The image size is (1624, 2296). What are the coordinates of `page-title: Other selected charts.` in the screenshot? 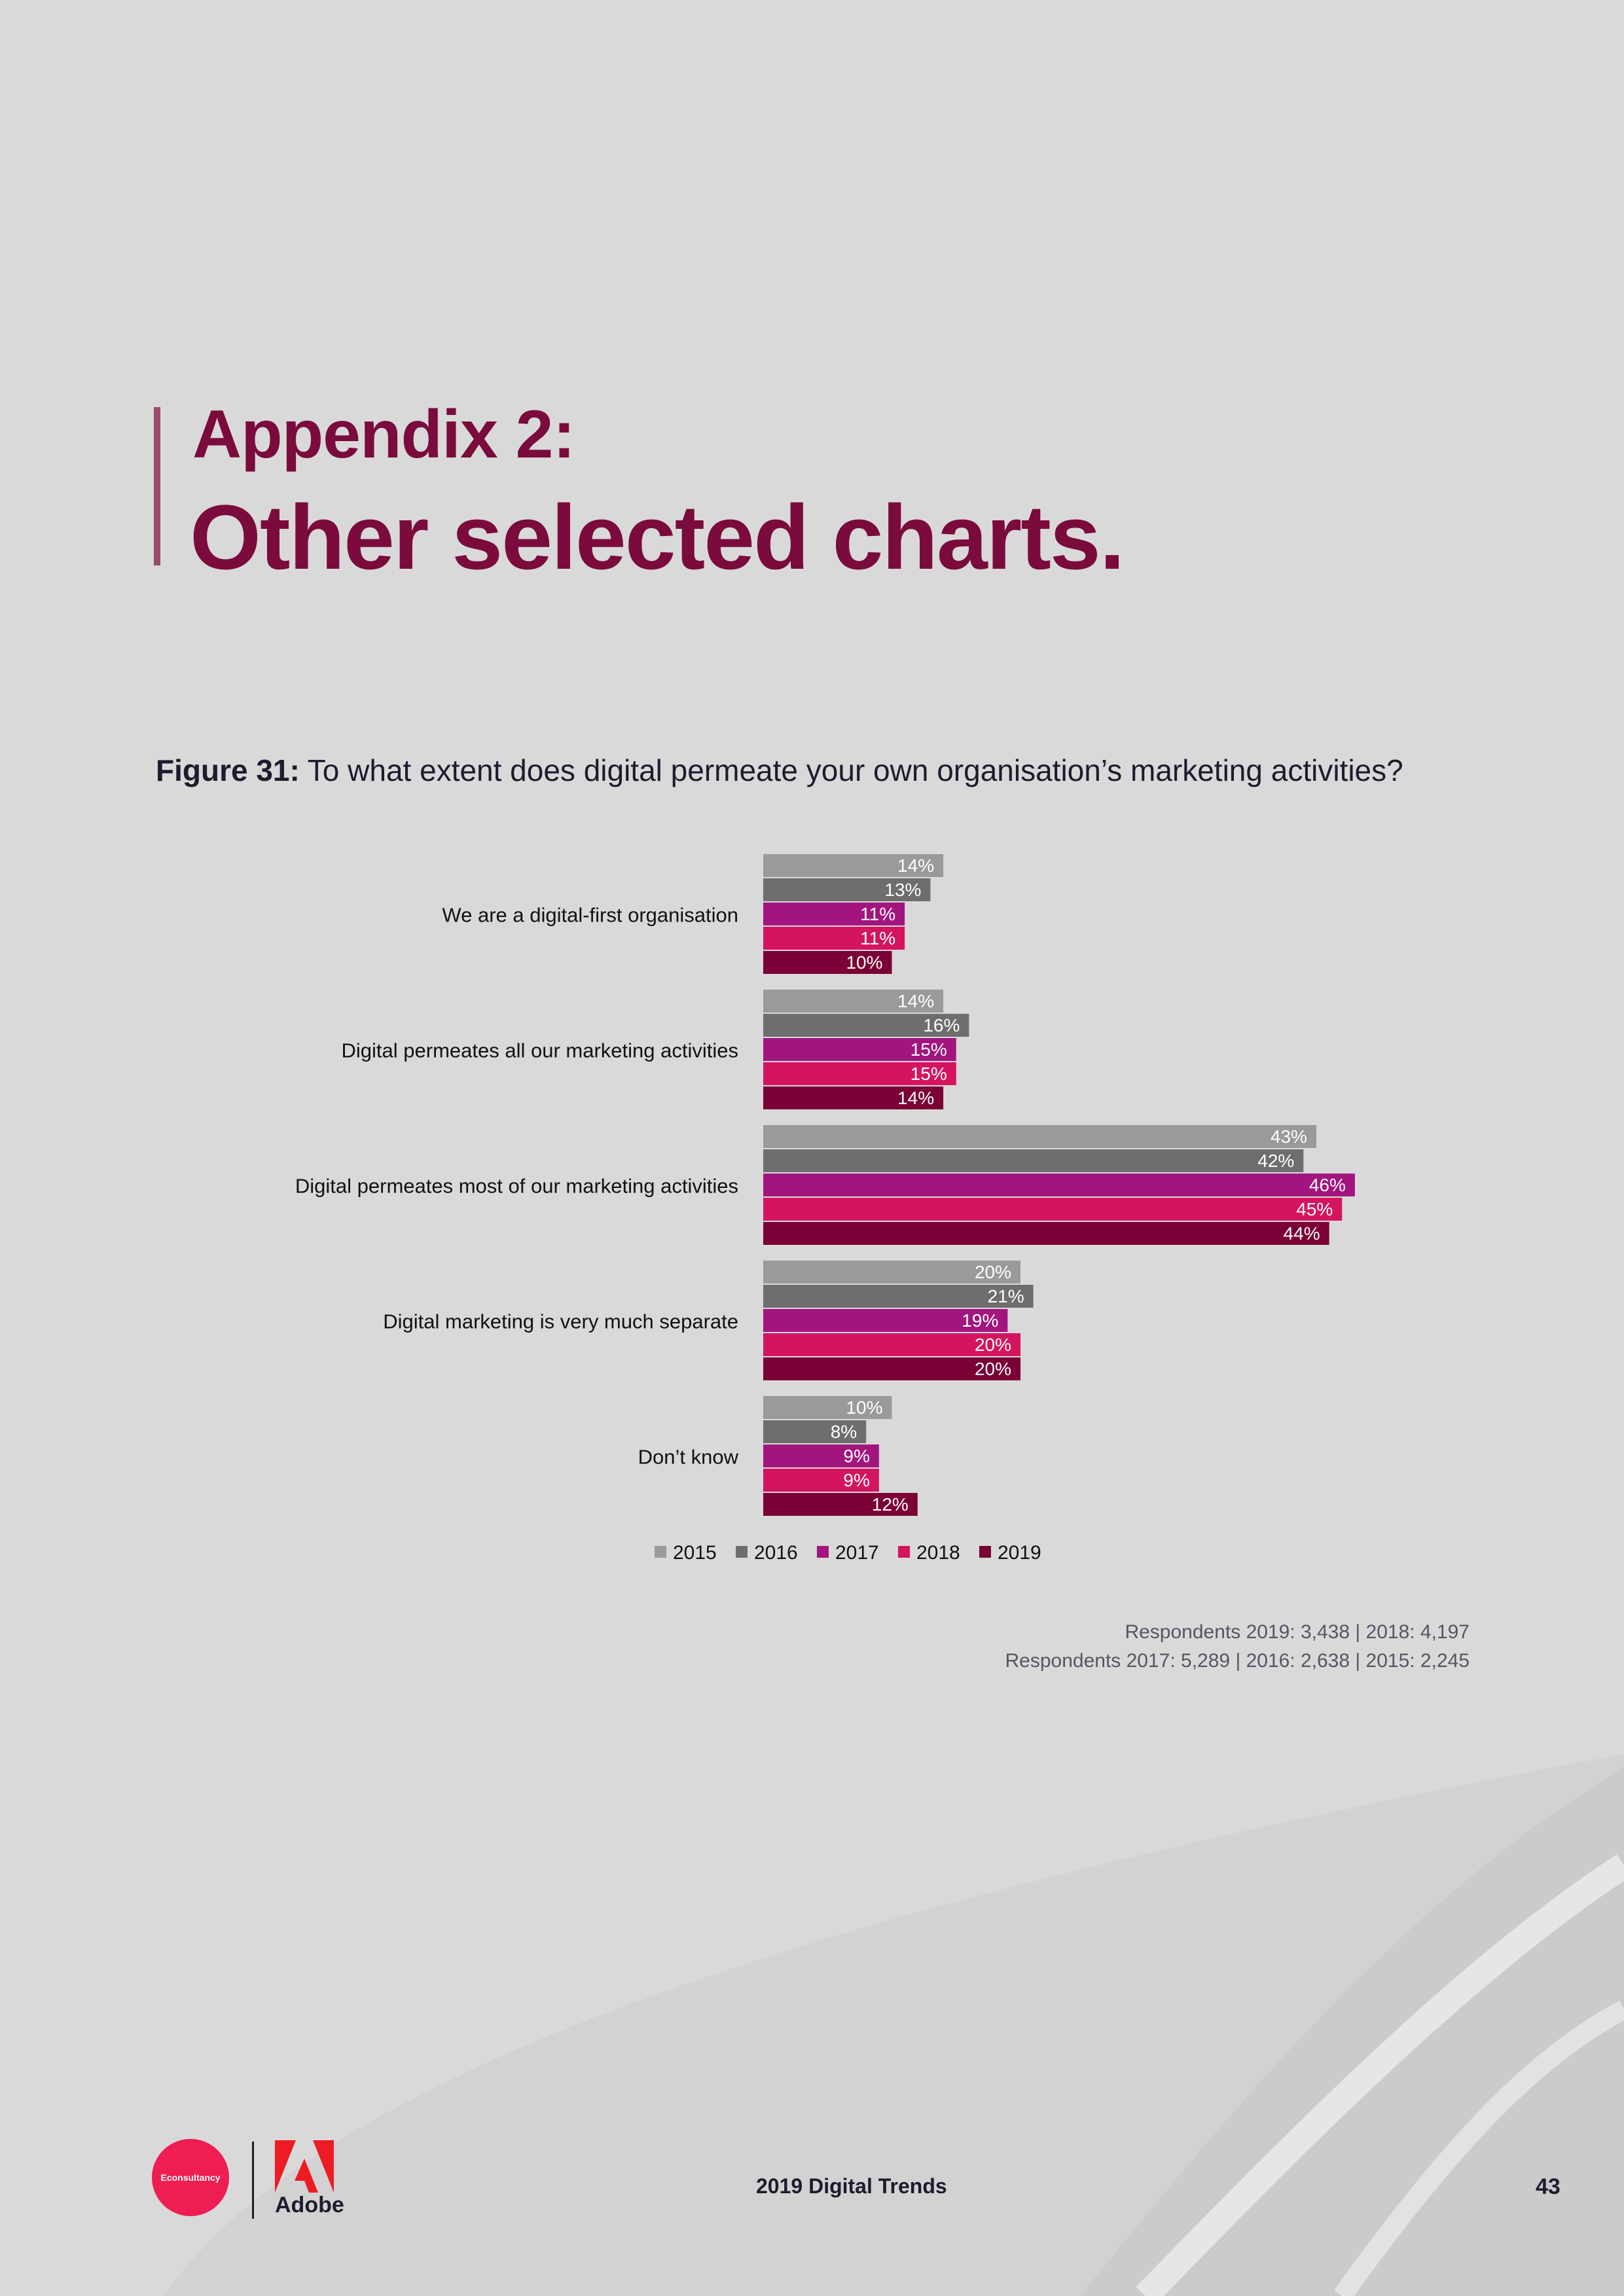 It's located at (657, 537).